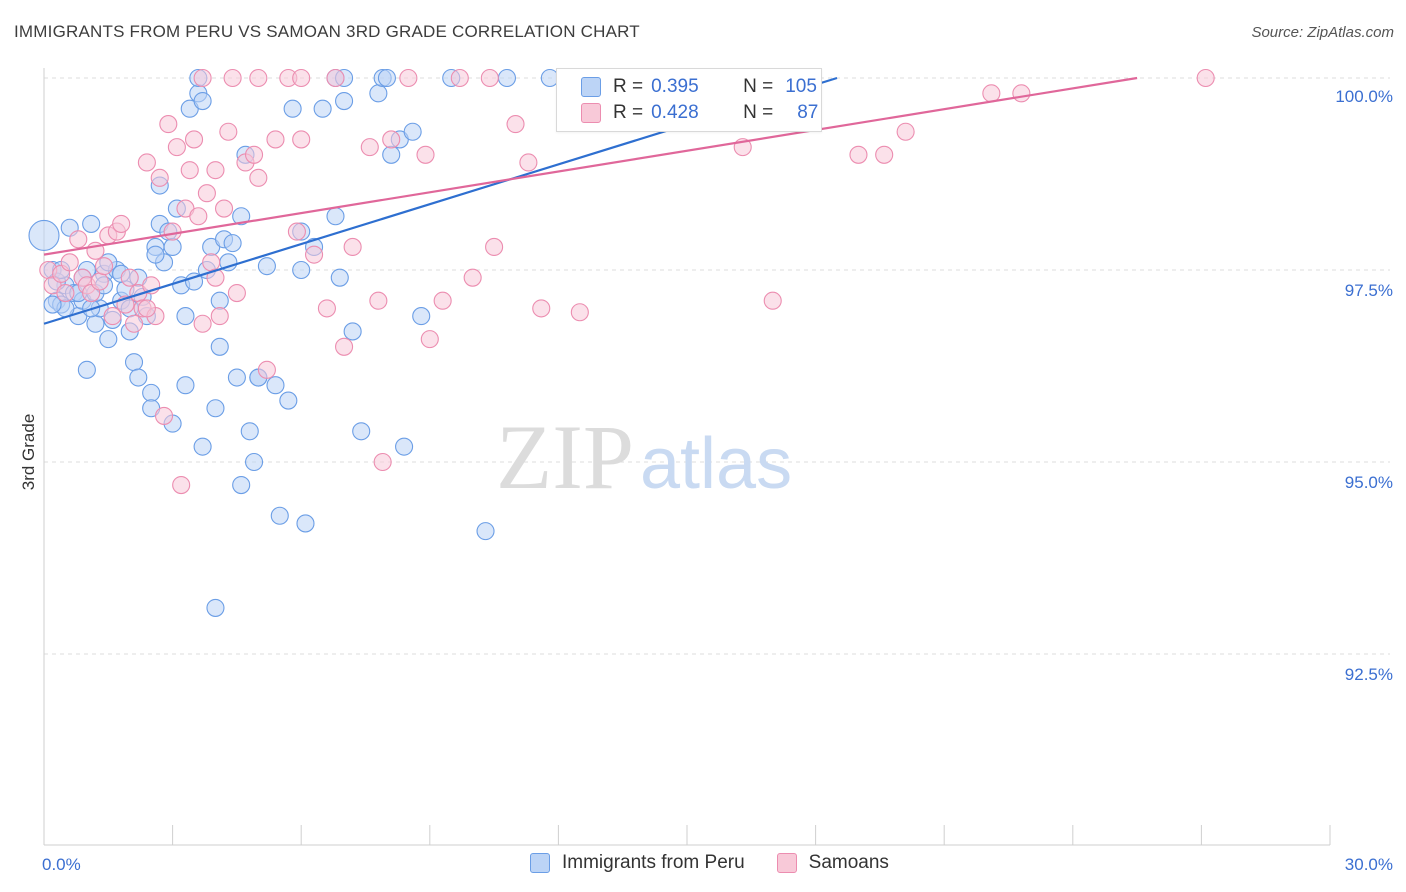  What do you see at coordinates (1369, 290) in the screenshot?
I see `y-tick-label: 97.5%` at bounding box center [1369, 290].